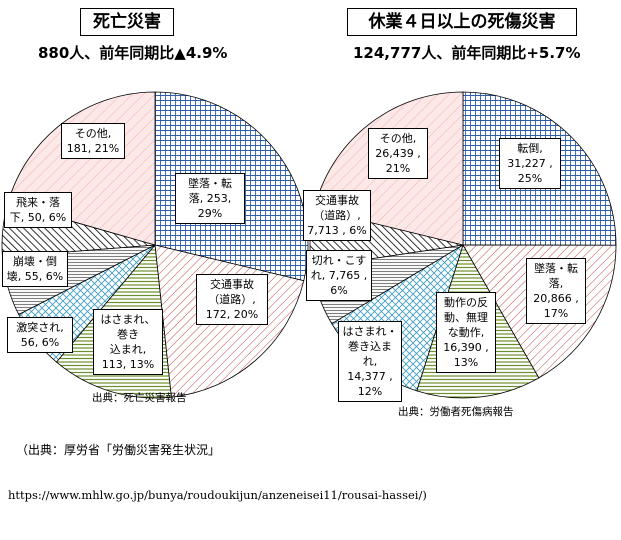  Describe the element at coordinates (93, 141) in the screenshot. I see `chart1-label-other: その他, 181, 21%` at that location.